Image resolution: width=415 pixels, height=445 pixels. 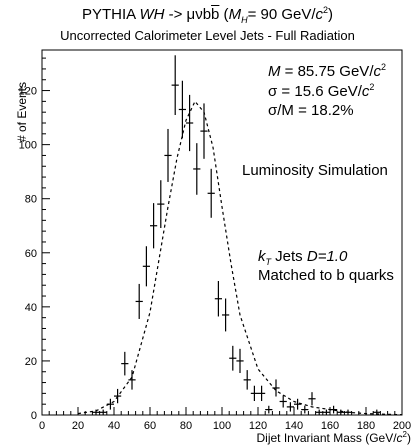 What do you see at coordinates (258, 426) in the screenshot?
I see `x-tick-label: 120` at bounding box center [258, 426].